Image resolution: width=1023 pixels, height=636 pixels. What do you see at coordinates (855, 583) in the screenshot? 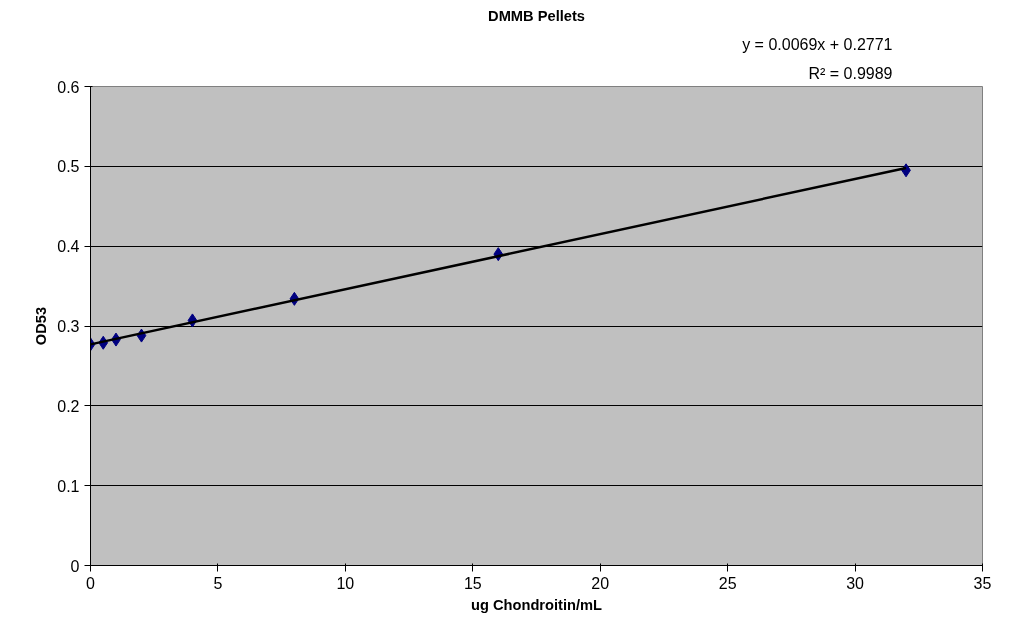
I see `x-tick-label: 30` at bounding box center [855, 583].